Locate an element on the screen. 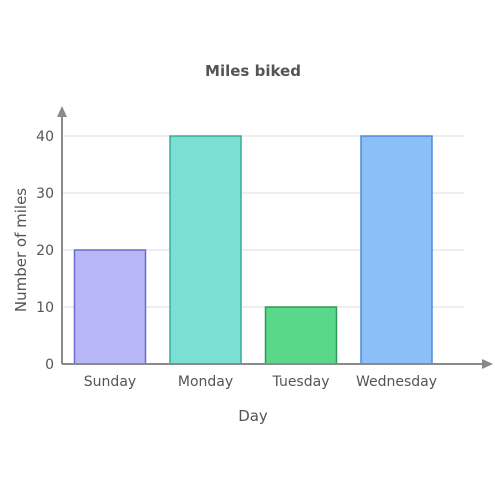 The image size is (500, 500). bar-tuesday is located at coordinates (301, 335).